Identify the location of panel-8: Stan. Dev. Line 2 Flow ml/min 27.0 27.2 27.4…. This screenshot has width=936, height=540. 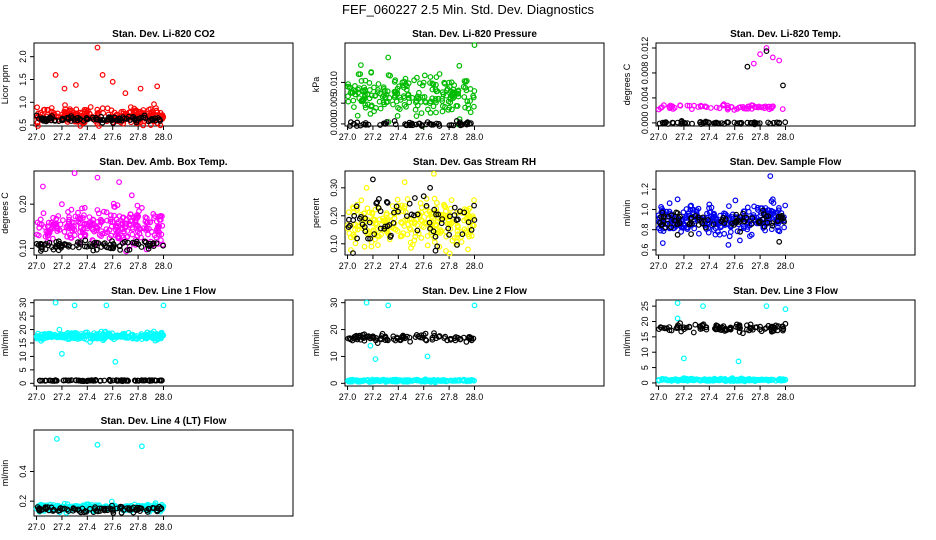
(458, 344).